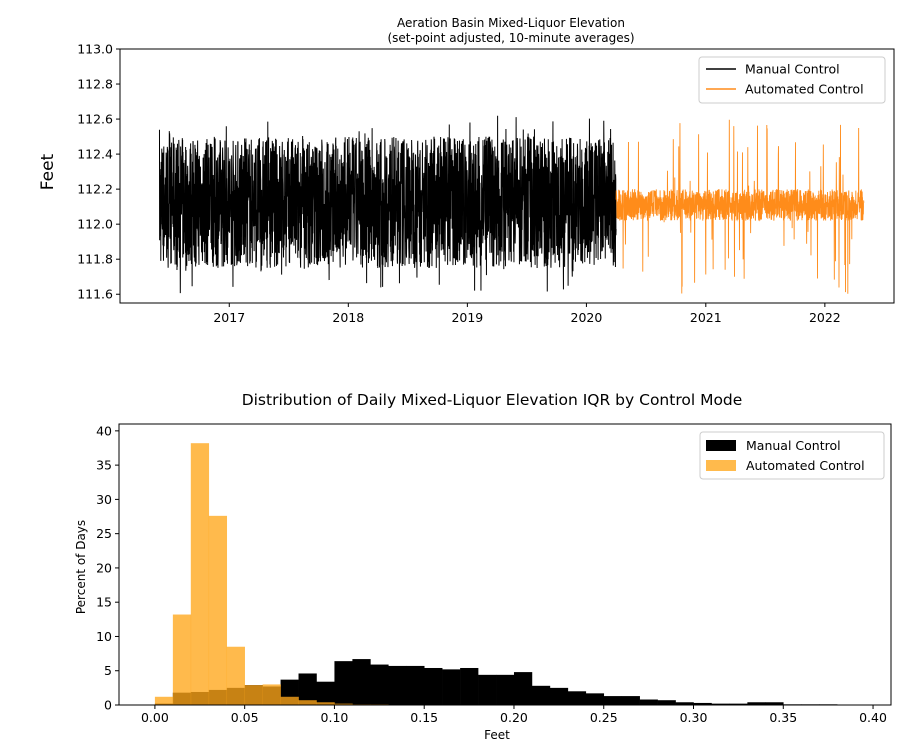 This screenshot has height=751, width=905. I want to click on y-tick-label: 112.6, so click(95, 119).